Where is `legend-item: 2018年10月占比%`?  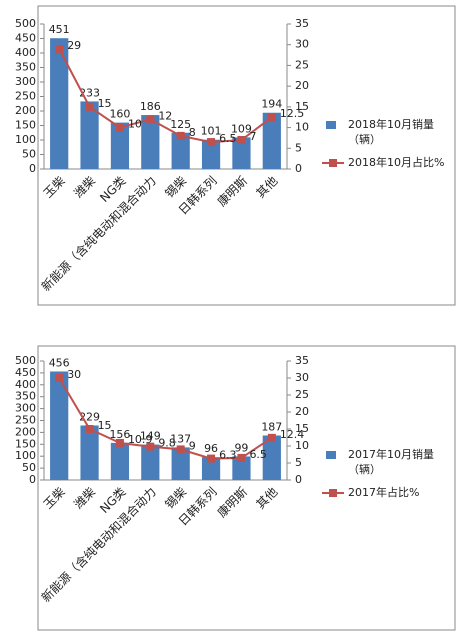
legend-item: 2018年10月占比% is located at coordinates (396, 162).